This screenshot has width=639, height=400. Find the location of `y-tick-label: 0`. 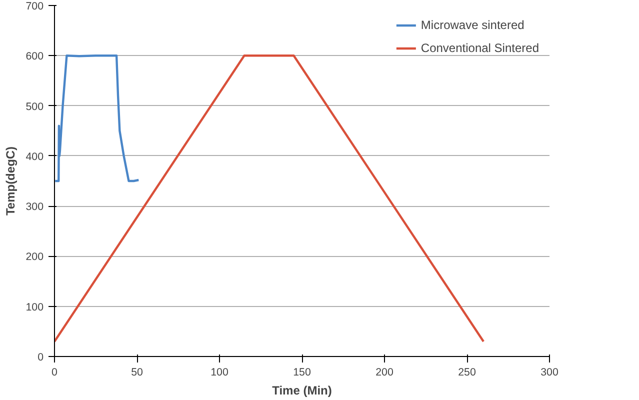

y-tick-label: 0 is located at coordinates (41, 358).